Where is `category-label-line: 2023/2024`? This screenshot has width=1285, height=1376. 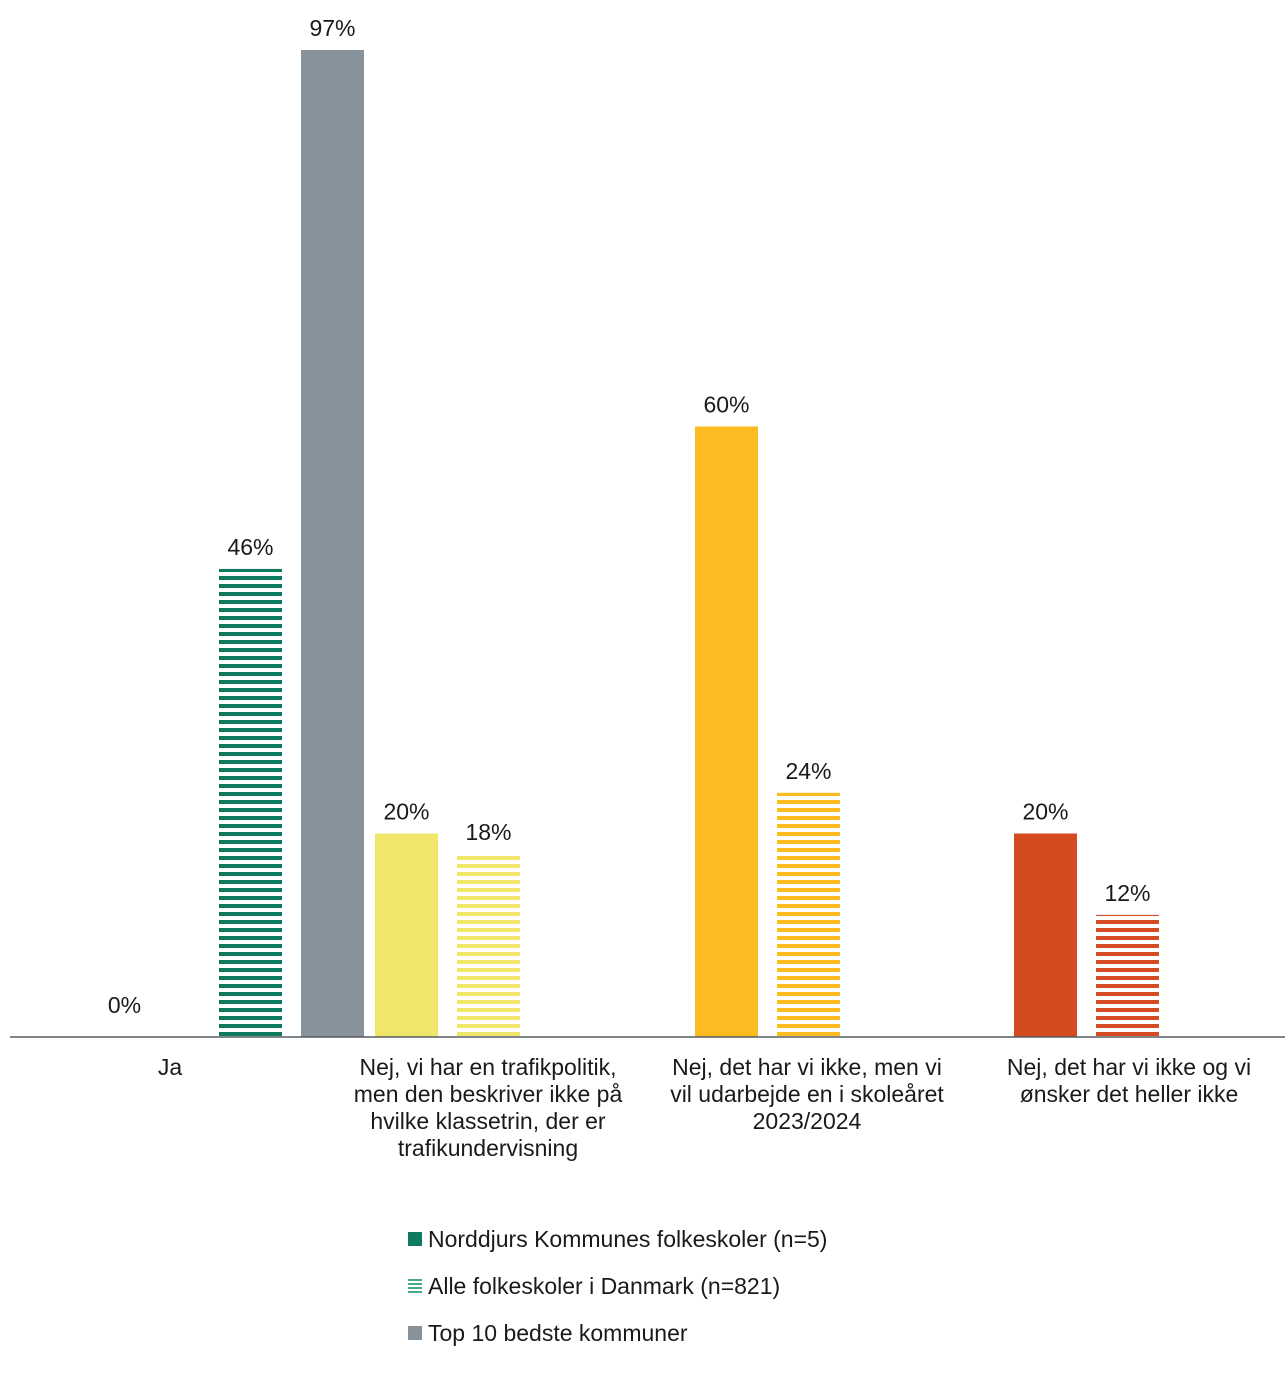
category-label-line: 2023/2024 is located at coordinates (807, 1121).